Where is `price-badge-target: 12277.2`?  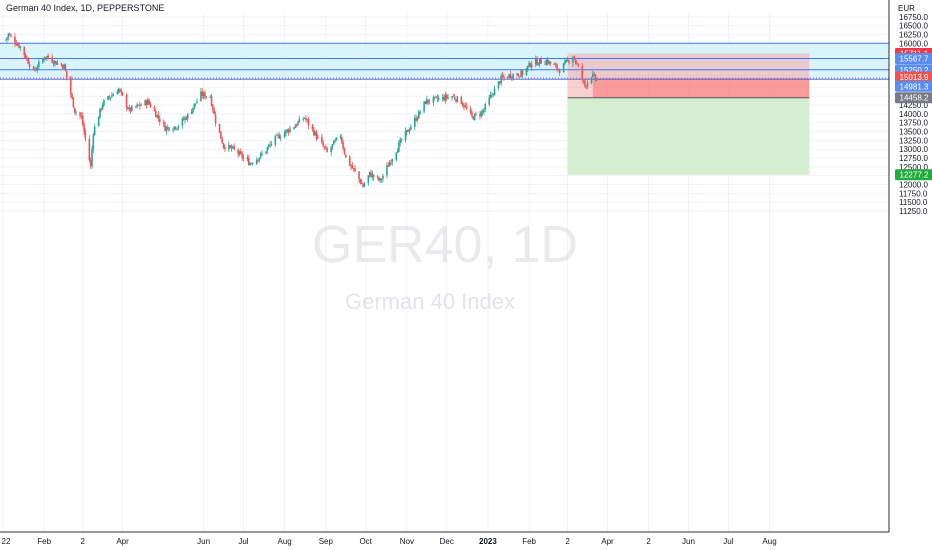 price-badge-target: 12277.2 is located at coordinates (913, 175).